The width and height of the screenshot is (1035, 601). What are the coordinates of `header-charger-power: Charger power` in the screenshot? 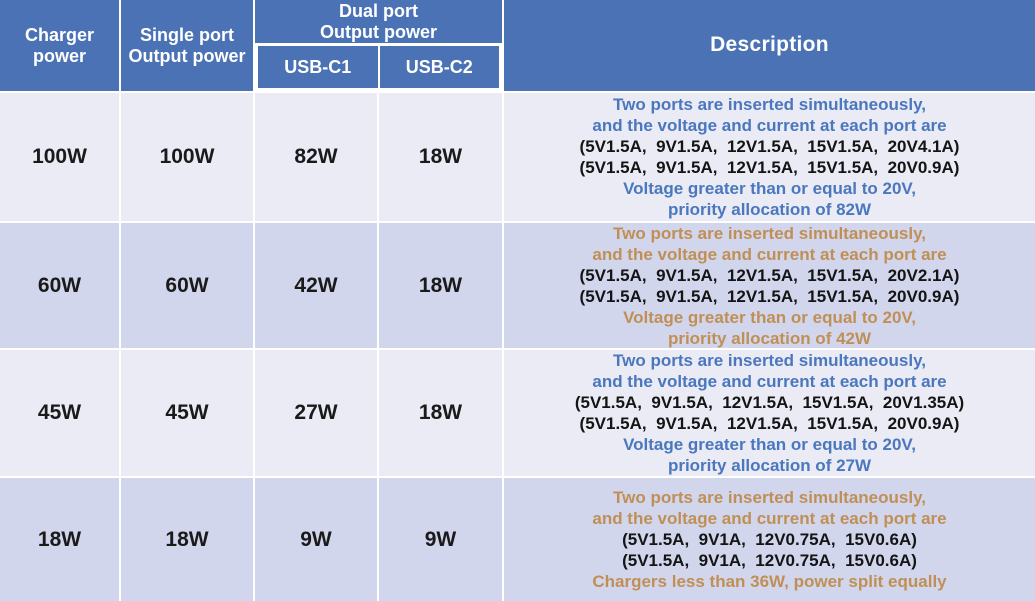 It's located at (59, 45).